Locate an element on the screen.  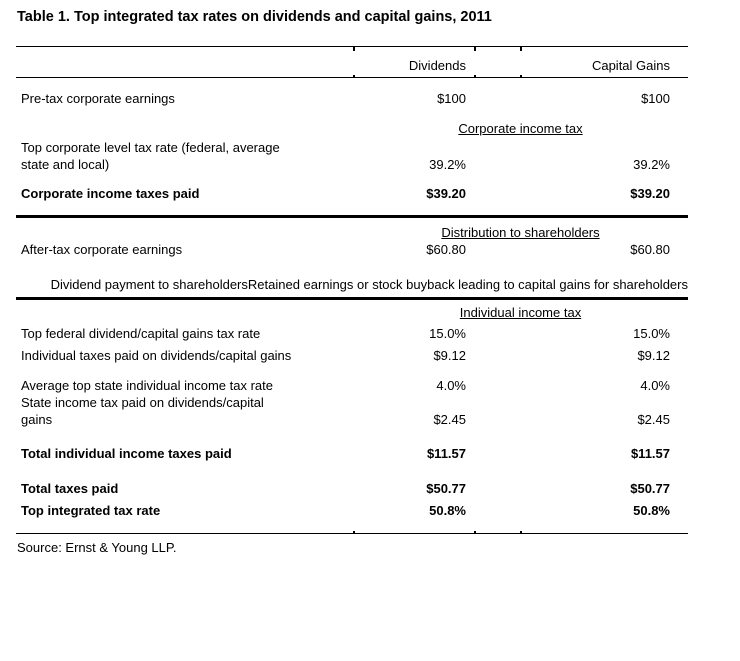
row-label: Pre-tax corporate earnings is located at coordinates (98, 98).